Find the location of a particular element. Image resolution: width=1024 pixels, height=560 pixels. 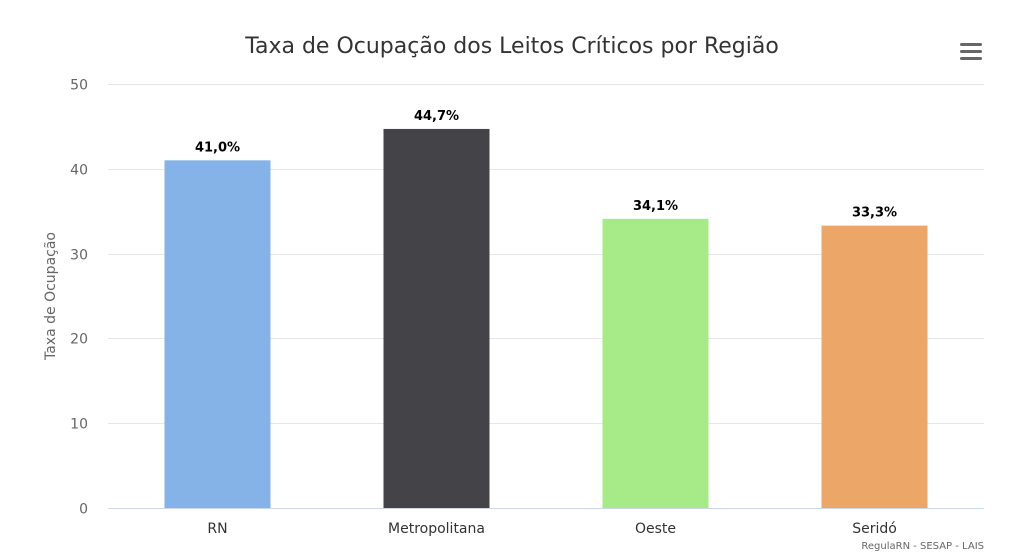

data-label: 44,7% is located at coordinates (436, 116).